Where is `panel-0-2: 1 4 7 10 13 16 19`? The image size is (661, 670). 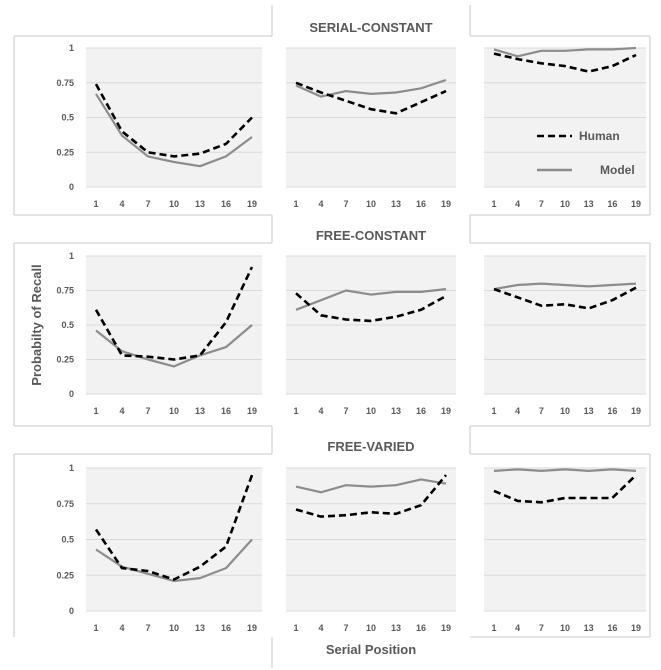 panel-0-2: 1 4 7 10 13 16 19 is located at coordinates (565, 127).